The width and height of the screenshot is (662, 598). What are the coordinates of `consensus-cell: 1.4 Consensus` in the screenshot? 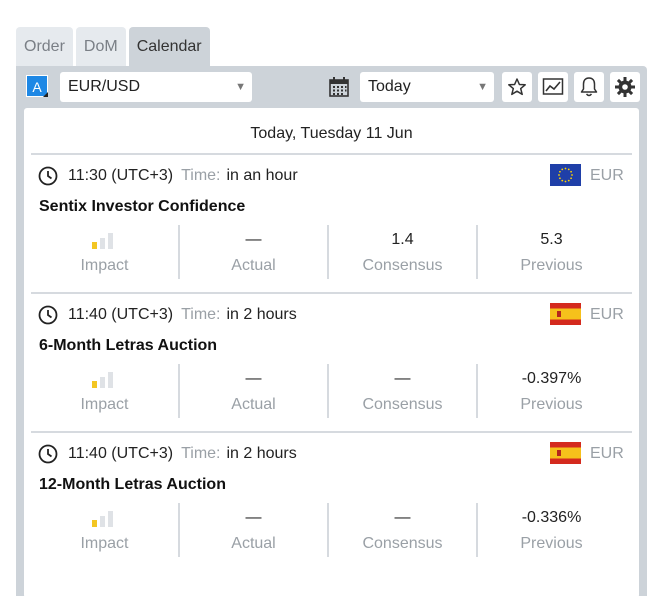 It's located at (403, 252).